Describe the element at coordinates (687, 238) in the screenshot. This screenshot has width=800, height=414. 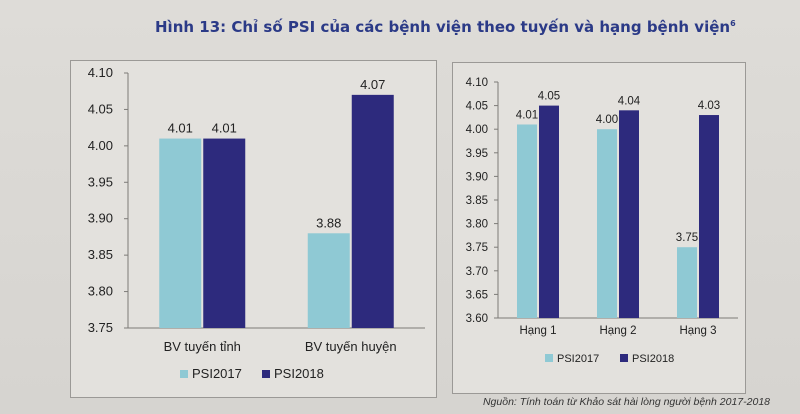
I see `data-label: 3.75` at that location.